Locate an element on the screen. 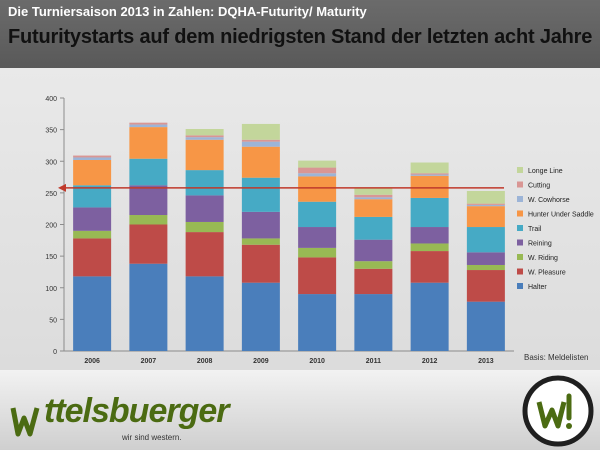 This screenshot has width=600, height=450. bar-segment-w-pleasure-2011 is located at coordinates (373, 281).